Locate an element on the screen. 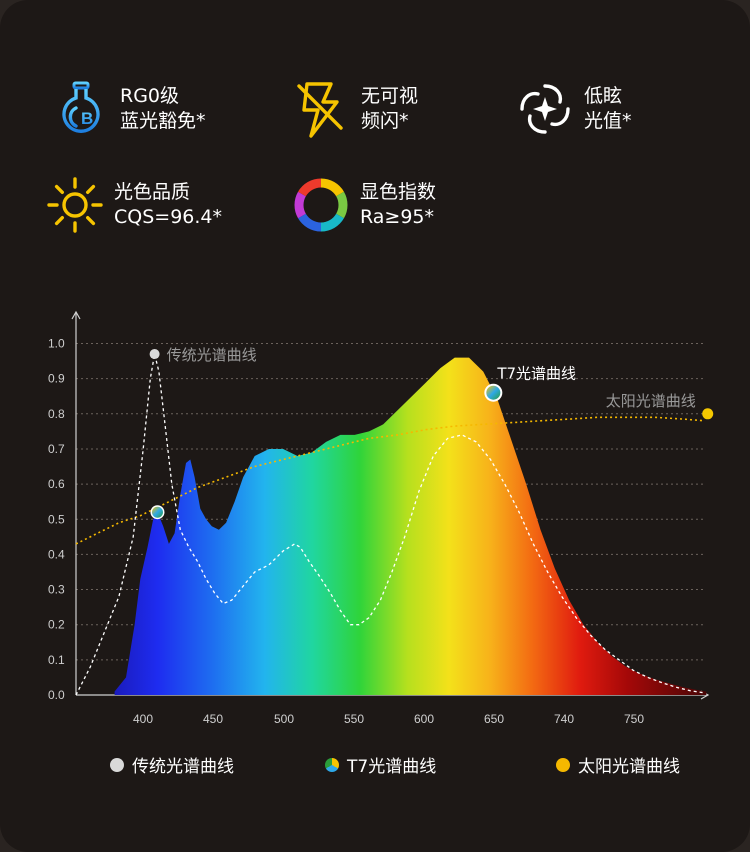 This screenshot has width=750, height=852. x-tick-label: 400 is located at coordinates (143, 719).